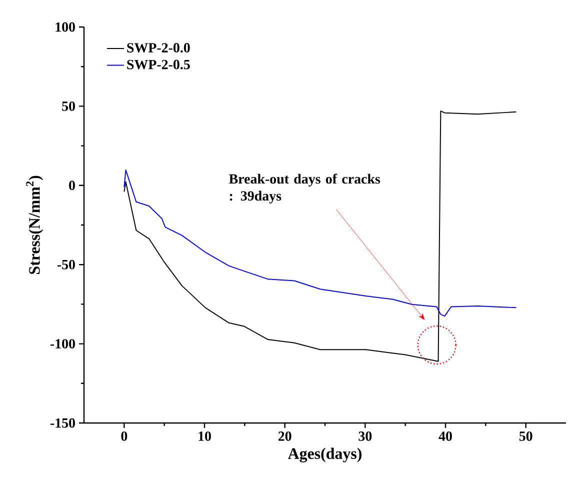  Describe the element at coordinates (66, 265) in the screenshot. I see `y-tick-label: -50` at that location.